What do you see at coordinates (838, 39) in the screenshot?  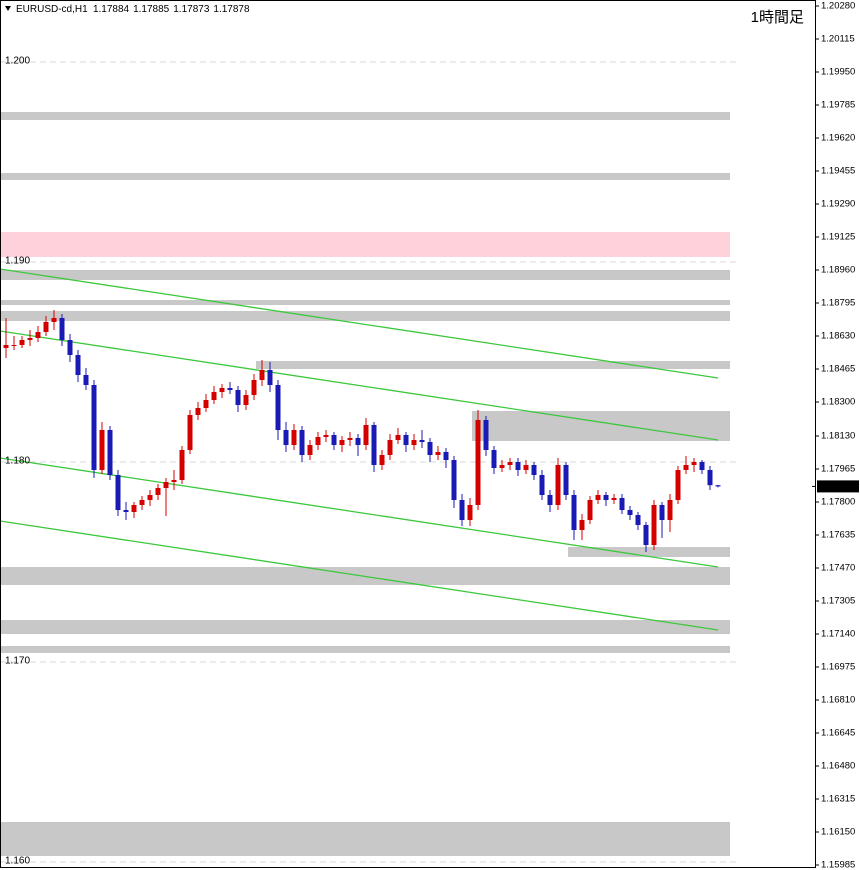 I see `y2-tick-label: 1.20115` at bounding box center [838, 39].